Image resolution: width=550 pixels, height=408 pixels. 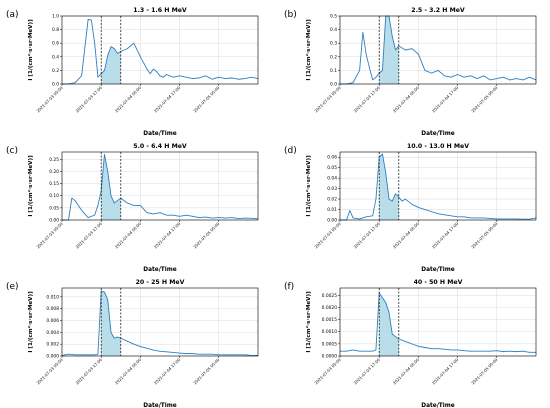 What do you see at coordinates (332, 168) in the screenshot?
I see `y-tick-label: 0.05` at bounding box center [332, 168].